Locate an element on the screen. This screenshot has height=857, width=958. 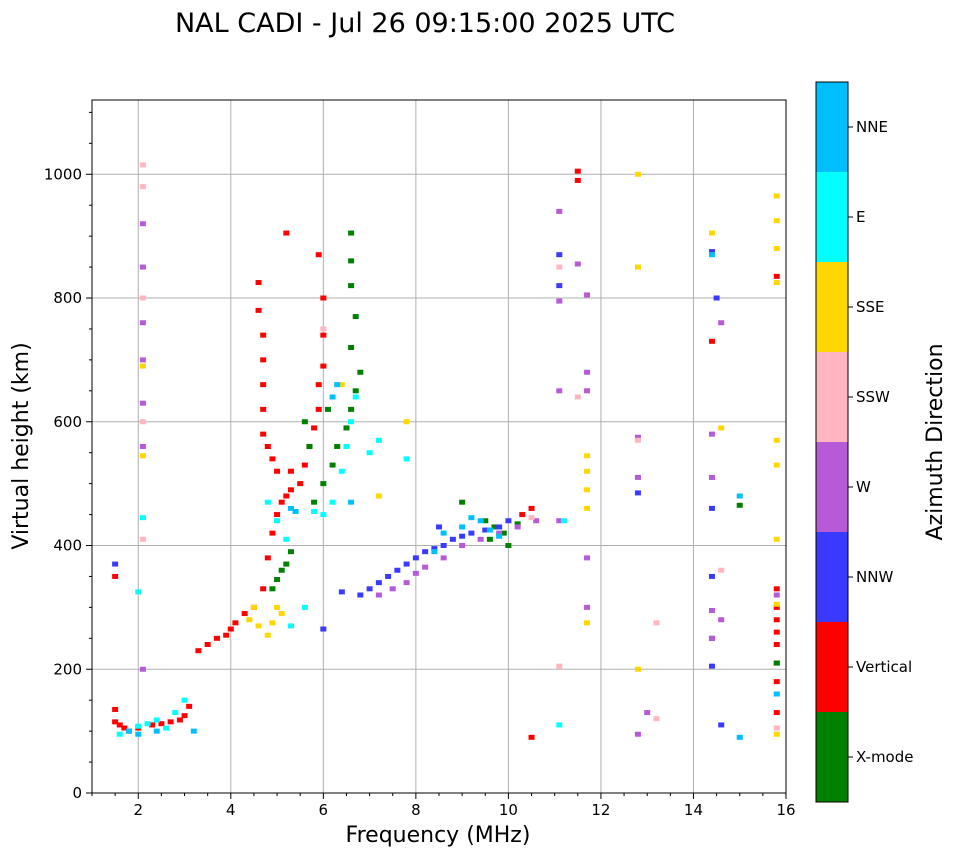
colorbar-title: Azimuth Direction is located at coordinates (935, 441).